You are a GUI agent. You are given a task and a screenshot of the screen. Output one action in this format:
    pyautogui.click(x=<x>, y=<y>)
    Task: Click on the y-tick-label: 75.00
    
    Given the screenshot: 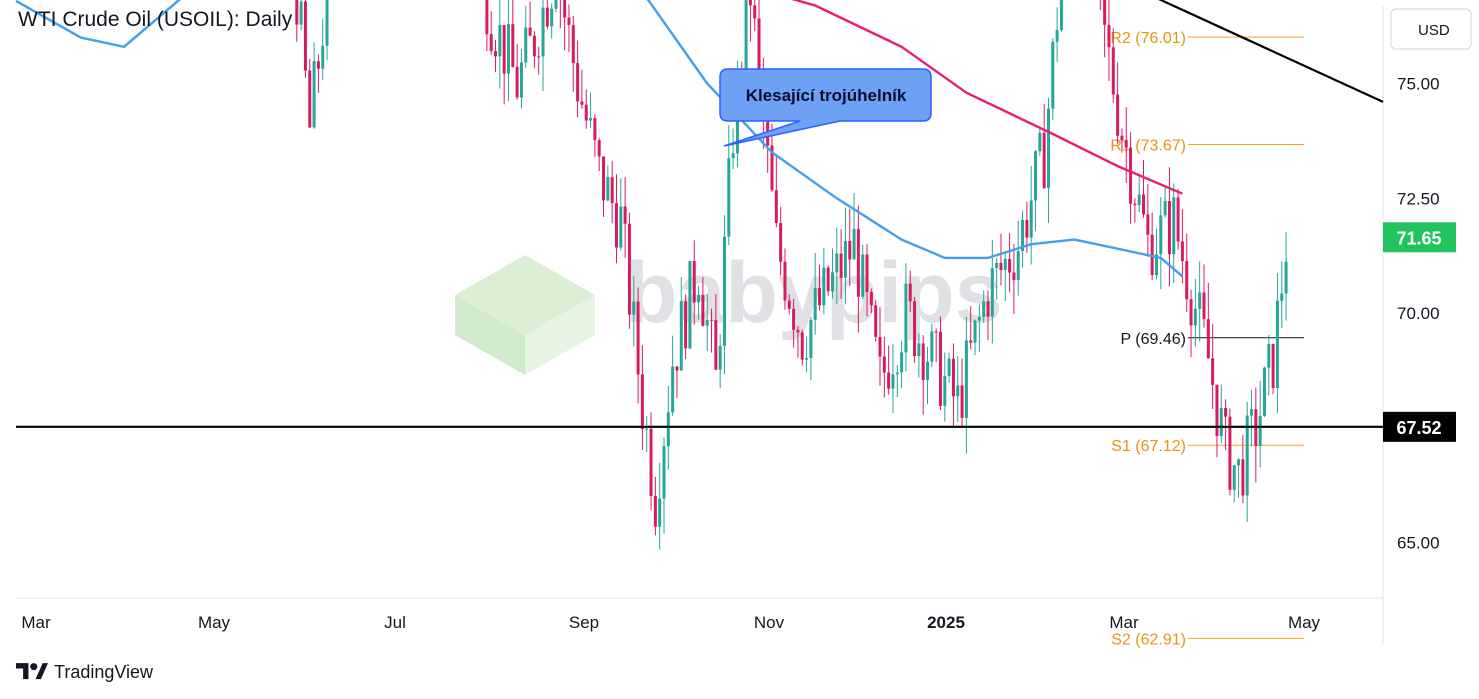 What is the action you would take?
    pyautogui.click(x=1418, y=84)
    